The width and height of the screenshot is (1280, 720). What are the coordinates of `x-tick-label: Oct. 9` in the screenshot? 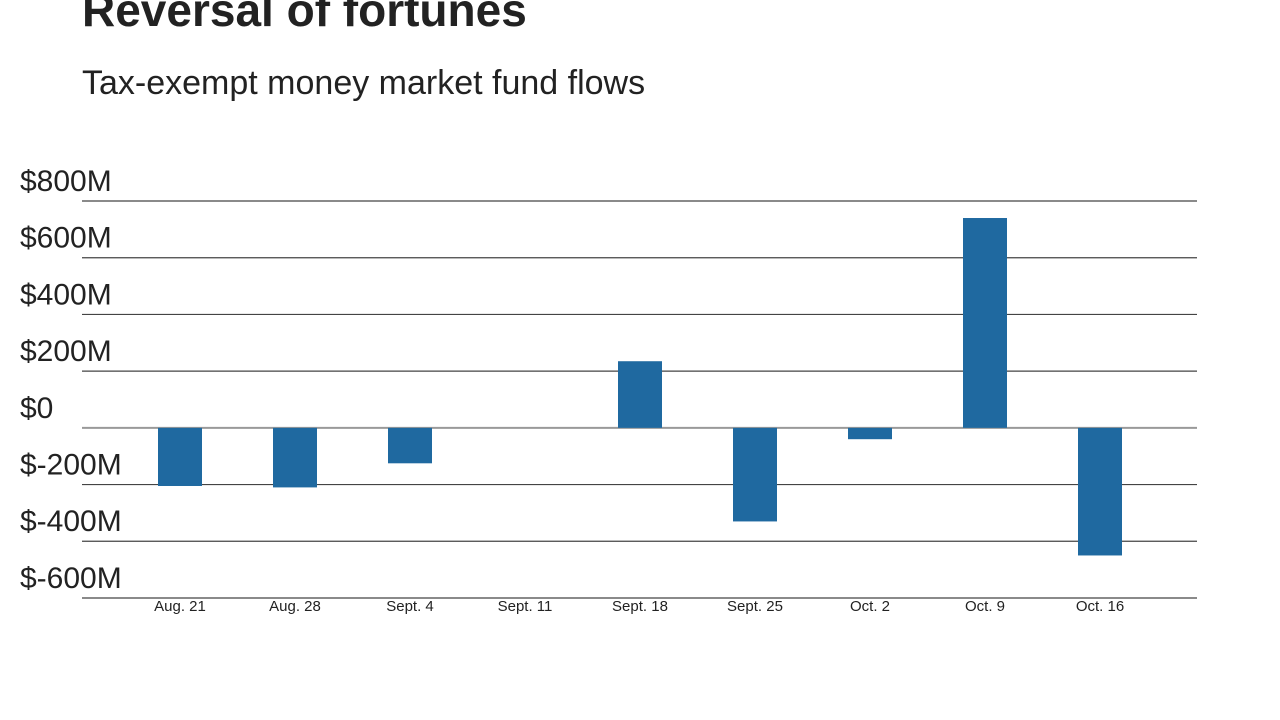 It's located at (985, 606).